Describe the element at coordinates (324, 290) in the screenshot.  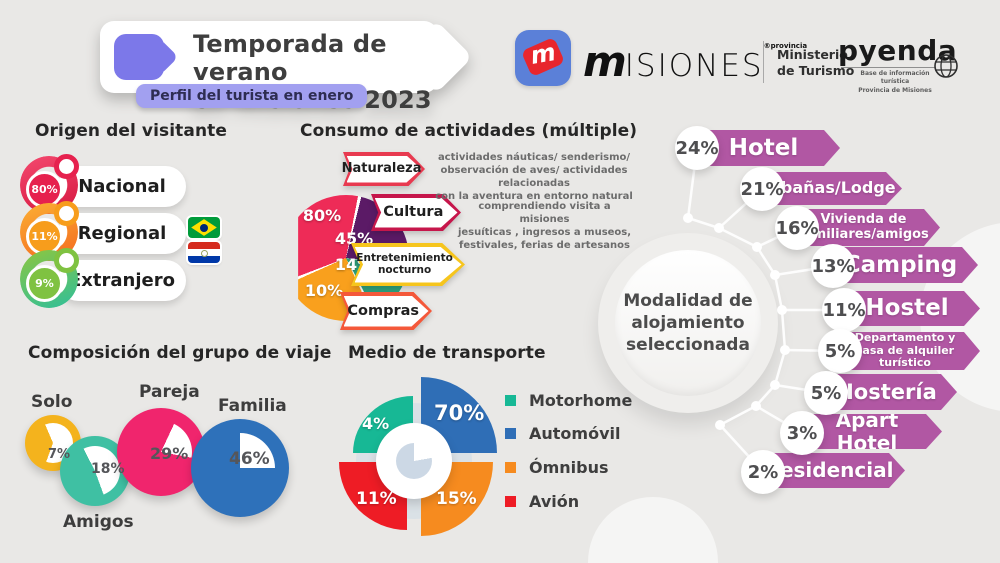
I see `activities-value-compras: 10%` at that location.